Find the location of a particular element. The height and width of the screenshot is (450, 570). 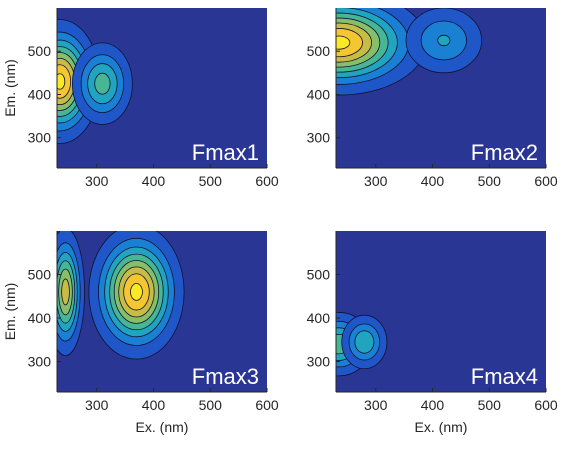

component-label: Fmax1 is located at coordinates (225, 152).